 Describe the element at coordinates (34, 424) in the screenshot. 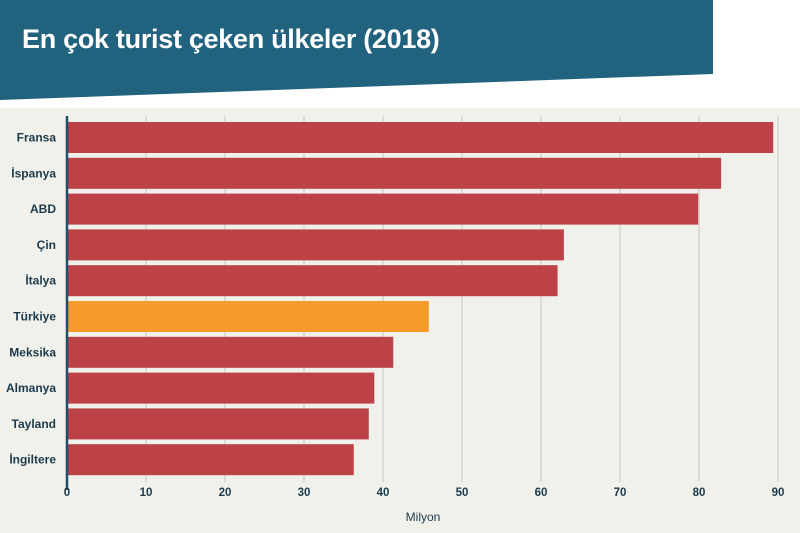

I see `category-label: Tayland` at that location.